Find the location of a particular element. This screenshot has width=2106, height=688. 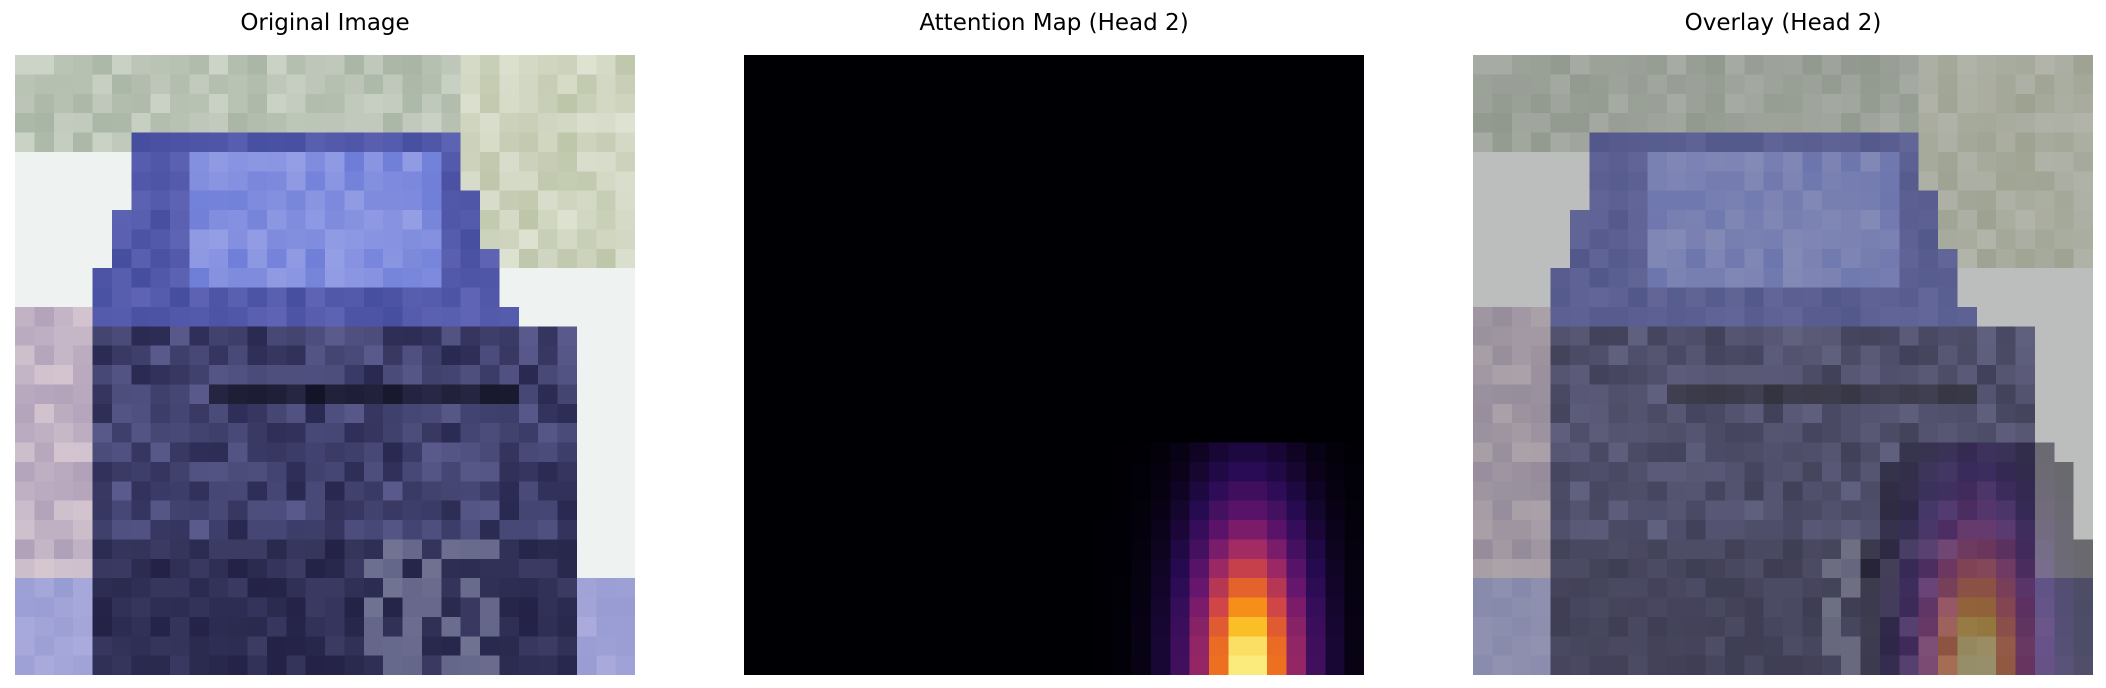

panel-title-original: Original Image is located at coordinates (325, 23).